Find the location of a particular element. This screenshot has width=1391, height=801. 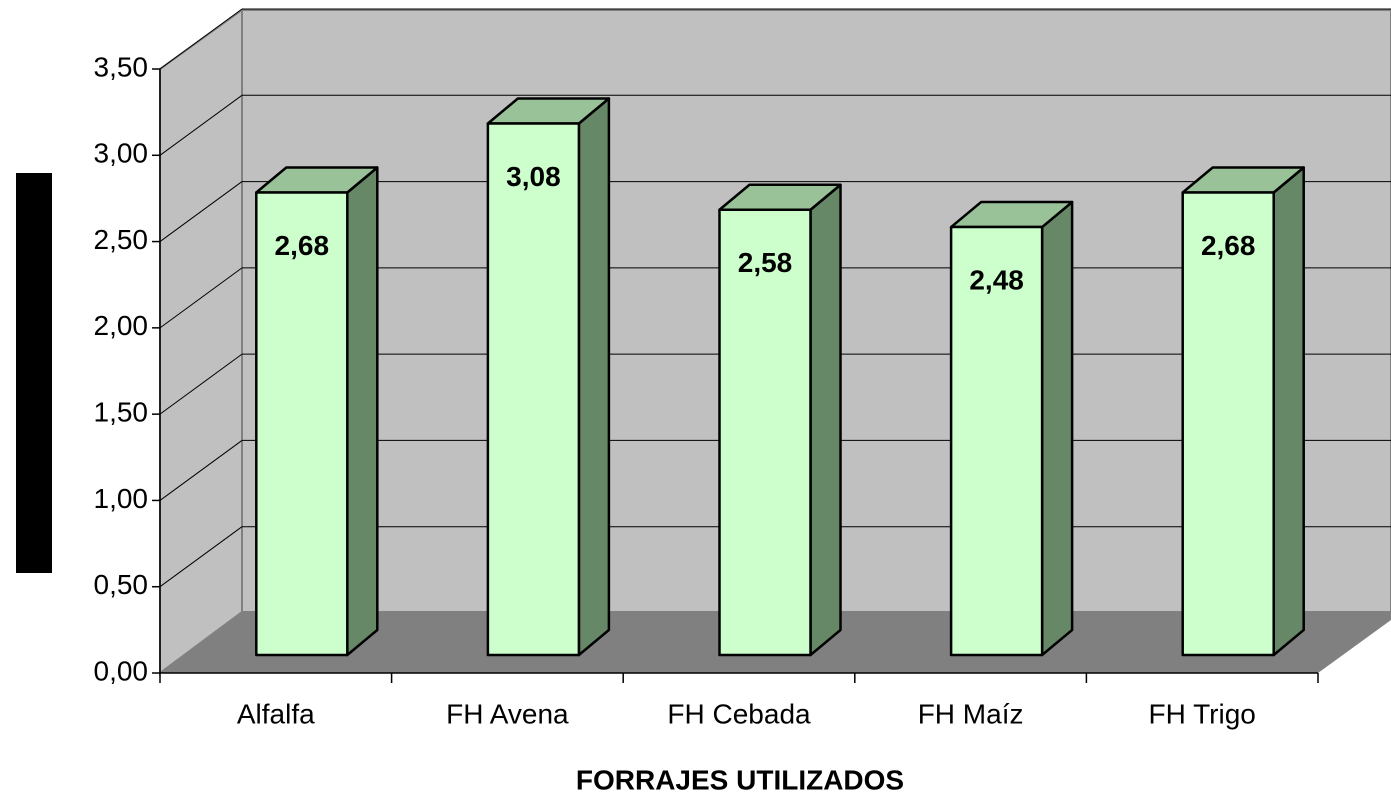

x-tick-label: FH Avena is located at coordinates (507, 713).